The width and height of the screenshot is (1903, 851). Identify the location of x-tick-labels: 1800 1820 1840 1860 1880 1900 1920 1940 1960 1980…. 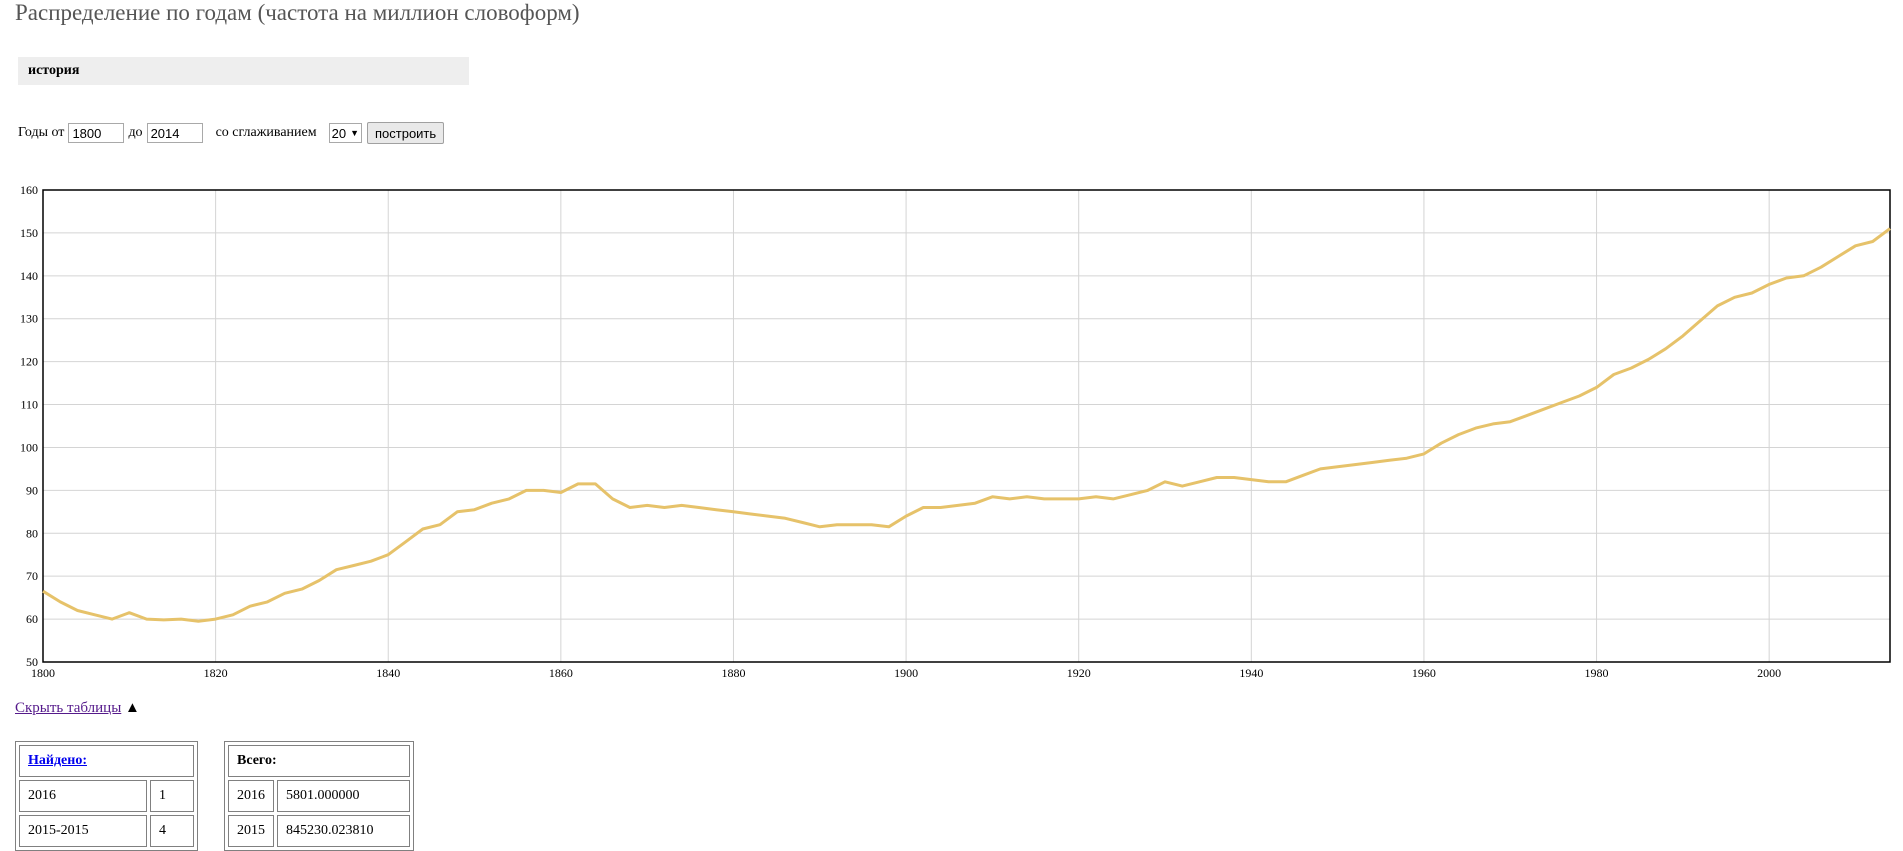
(906, 673).